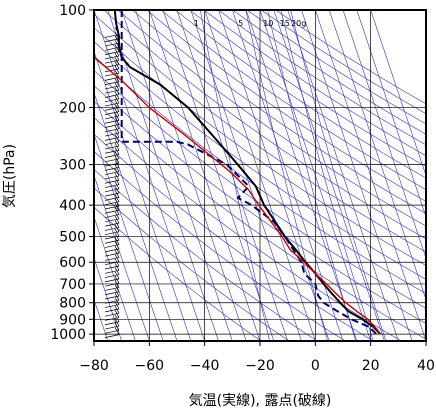 Image resolution: width=436 pixels, height=411 pixels. What do you see at coordinates (196, 23) in the screenshot?
I see `mixing-ratio-label: 1` at bounding box center [196, 23].